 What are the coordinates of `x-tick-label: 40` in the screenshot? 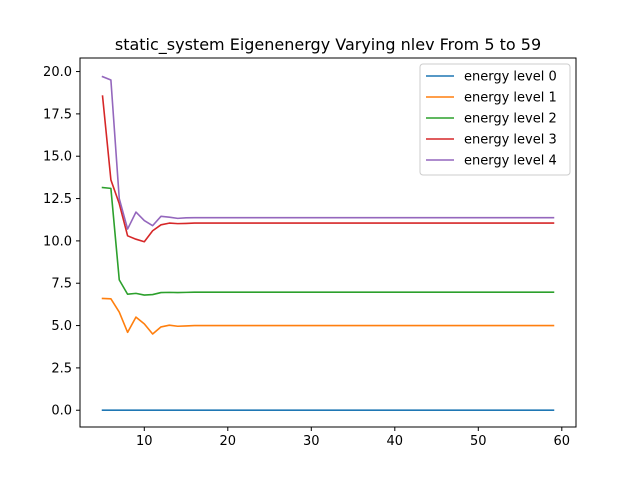 It's located at (395, 441).